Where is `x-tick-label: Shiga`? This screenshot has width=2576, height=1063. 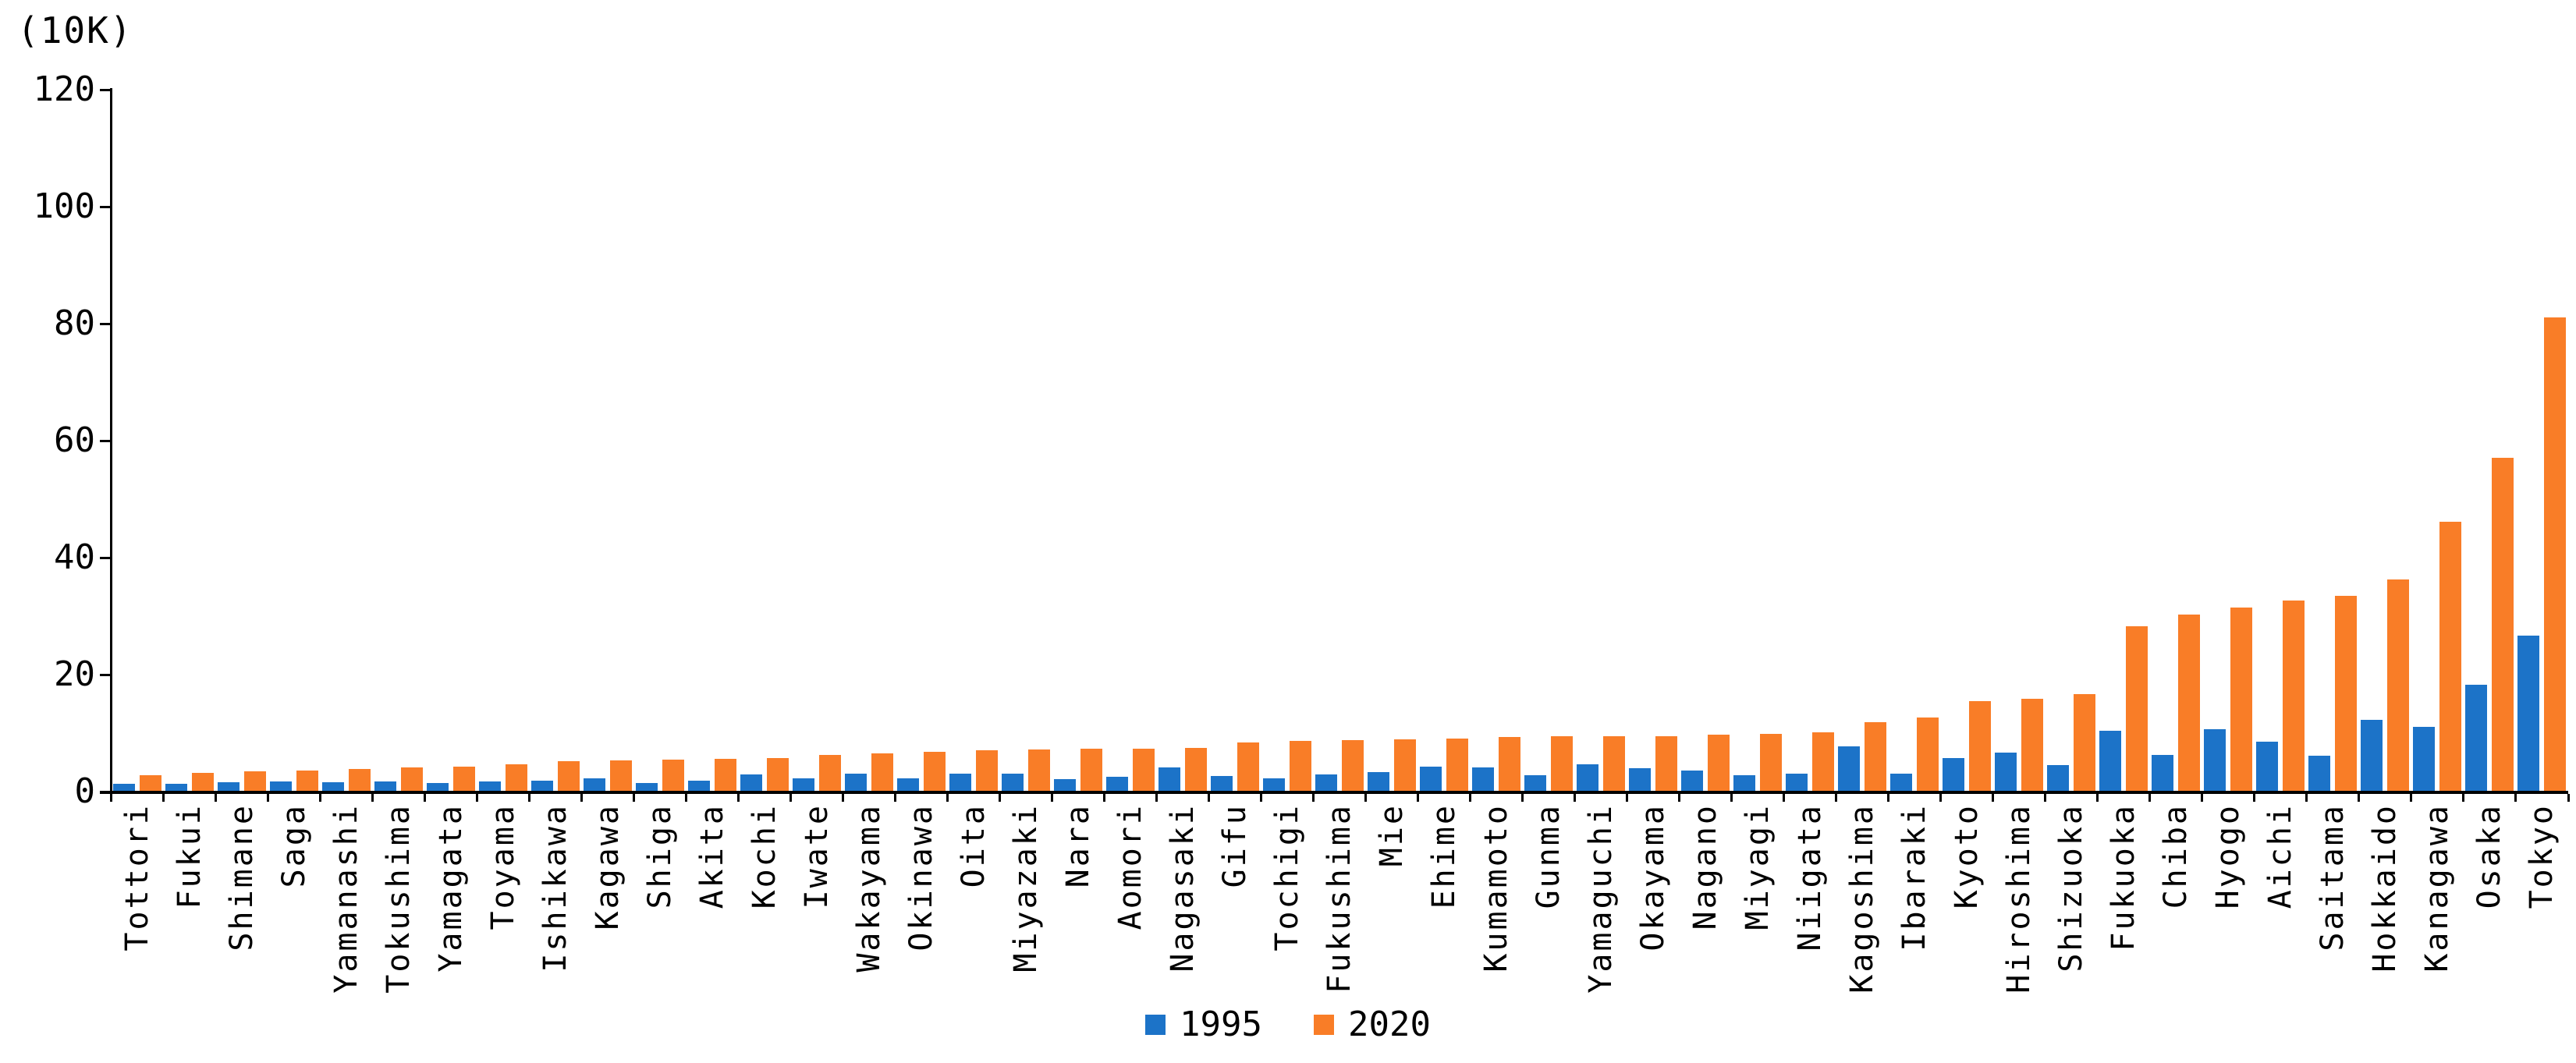 x-tick-label: Shiga is located at coordinates (659, 856).